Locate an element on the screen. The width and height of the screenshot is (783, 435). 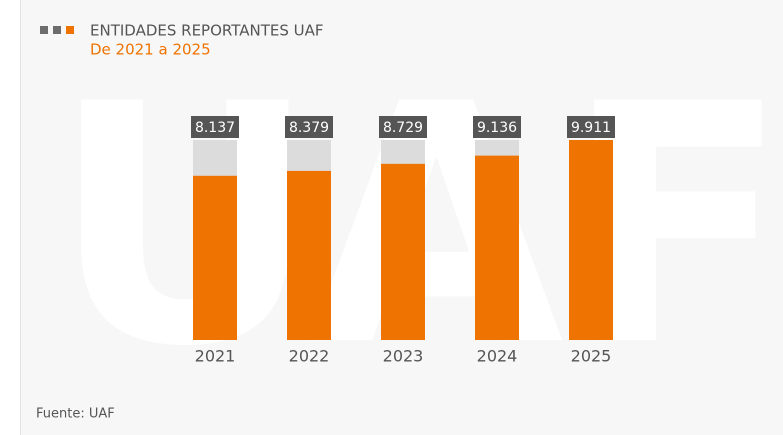
value-label: 8.137 is located at coordinates (215, 128).